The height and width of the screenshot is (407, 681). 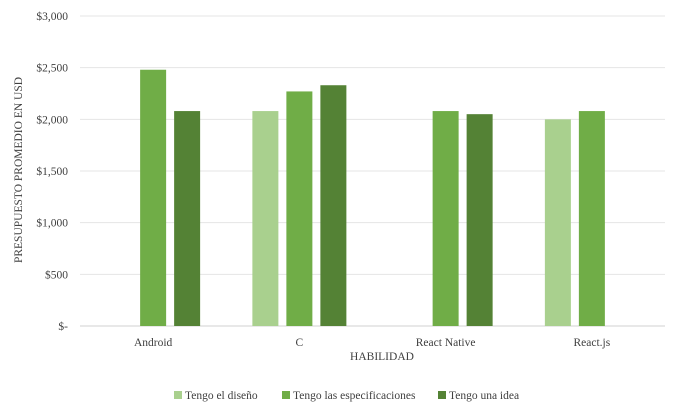 What do you see at coordinates (52, 16) in the screenshot?
I see `y-tick-label: $3,000` at bounding box center [52, 16].